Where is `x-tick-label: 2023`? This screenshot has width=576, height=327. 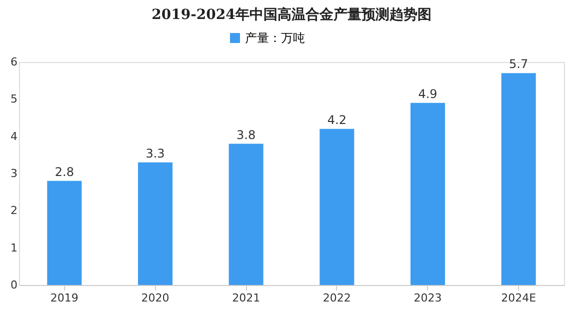
x-tick-label: 2023 is located at coordinates (428, 298).